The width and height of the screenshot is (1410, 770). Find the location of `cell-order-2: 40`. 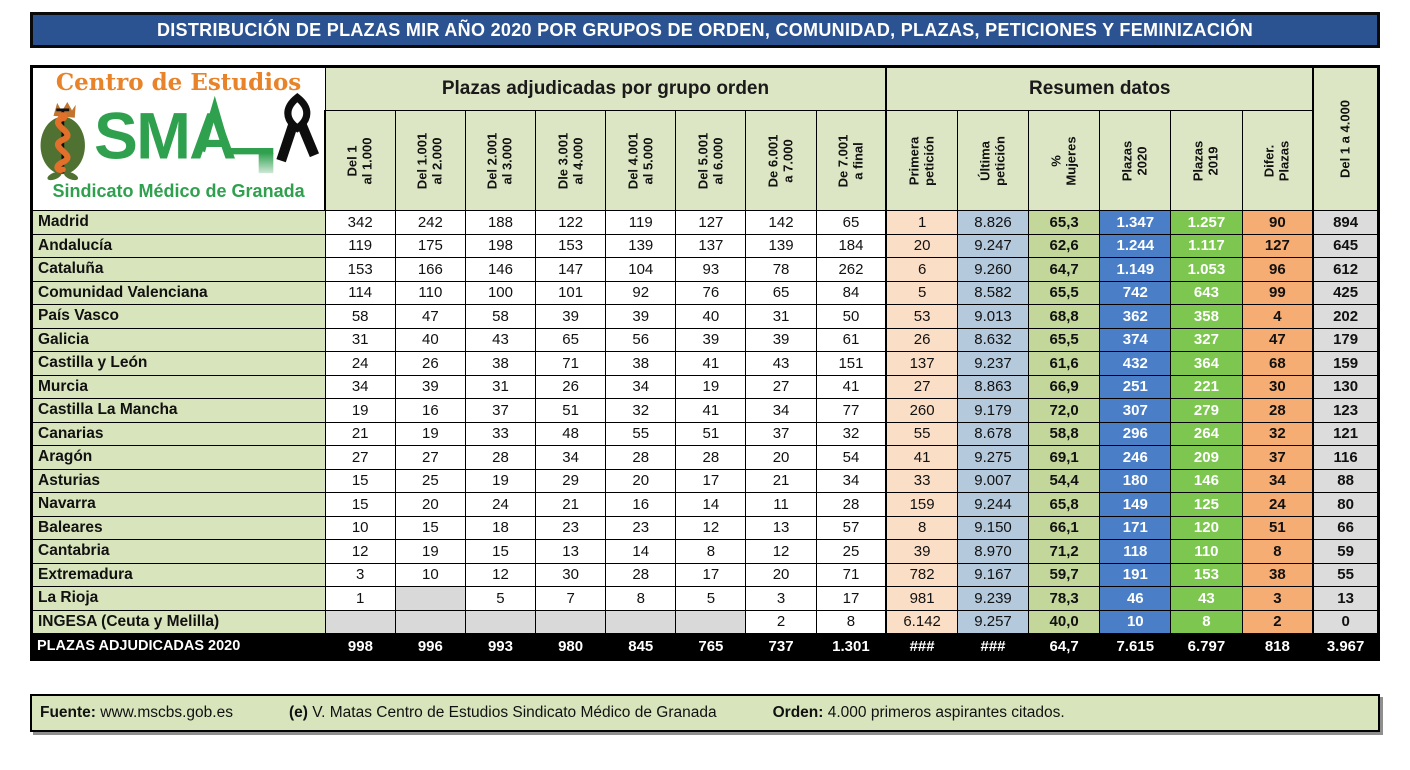

cell-order-2: 40 is located at coordinates (430, 339).